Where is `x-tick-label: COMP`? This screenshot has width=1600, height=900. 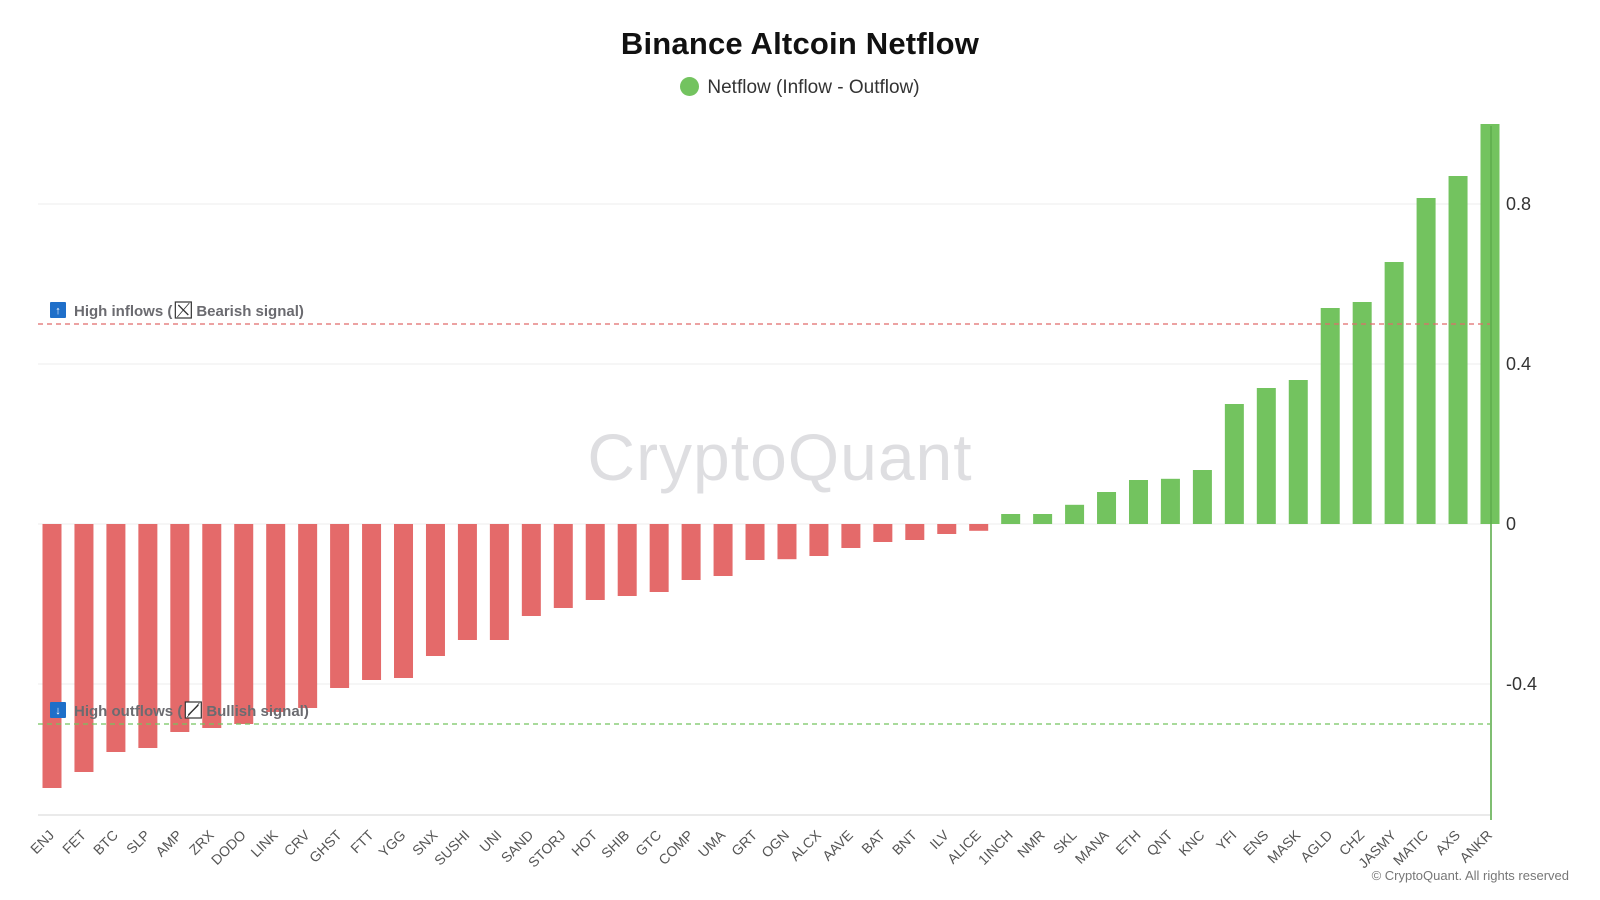 x-tick-label: COMP is located at coordinates (675, 847).